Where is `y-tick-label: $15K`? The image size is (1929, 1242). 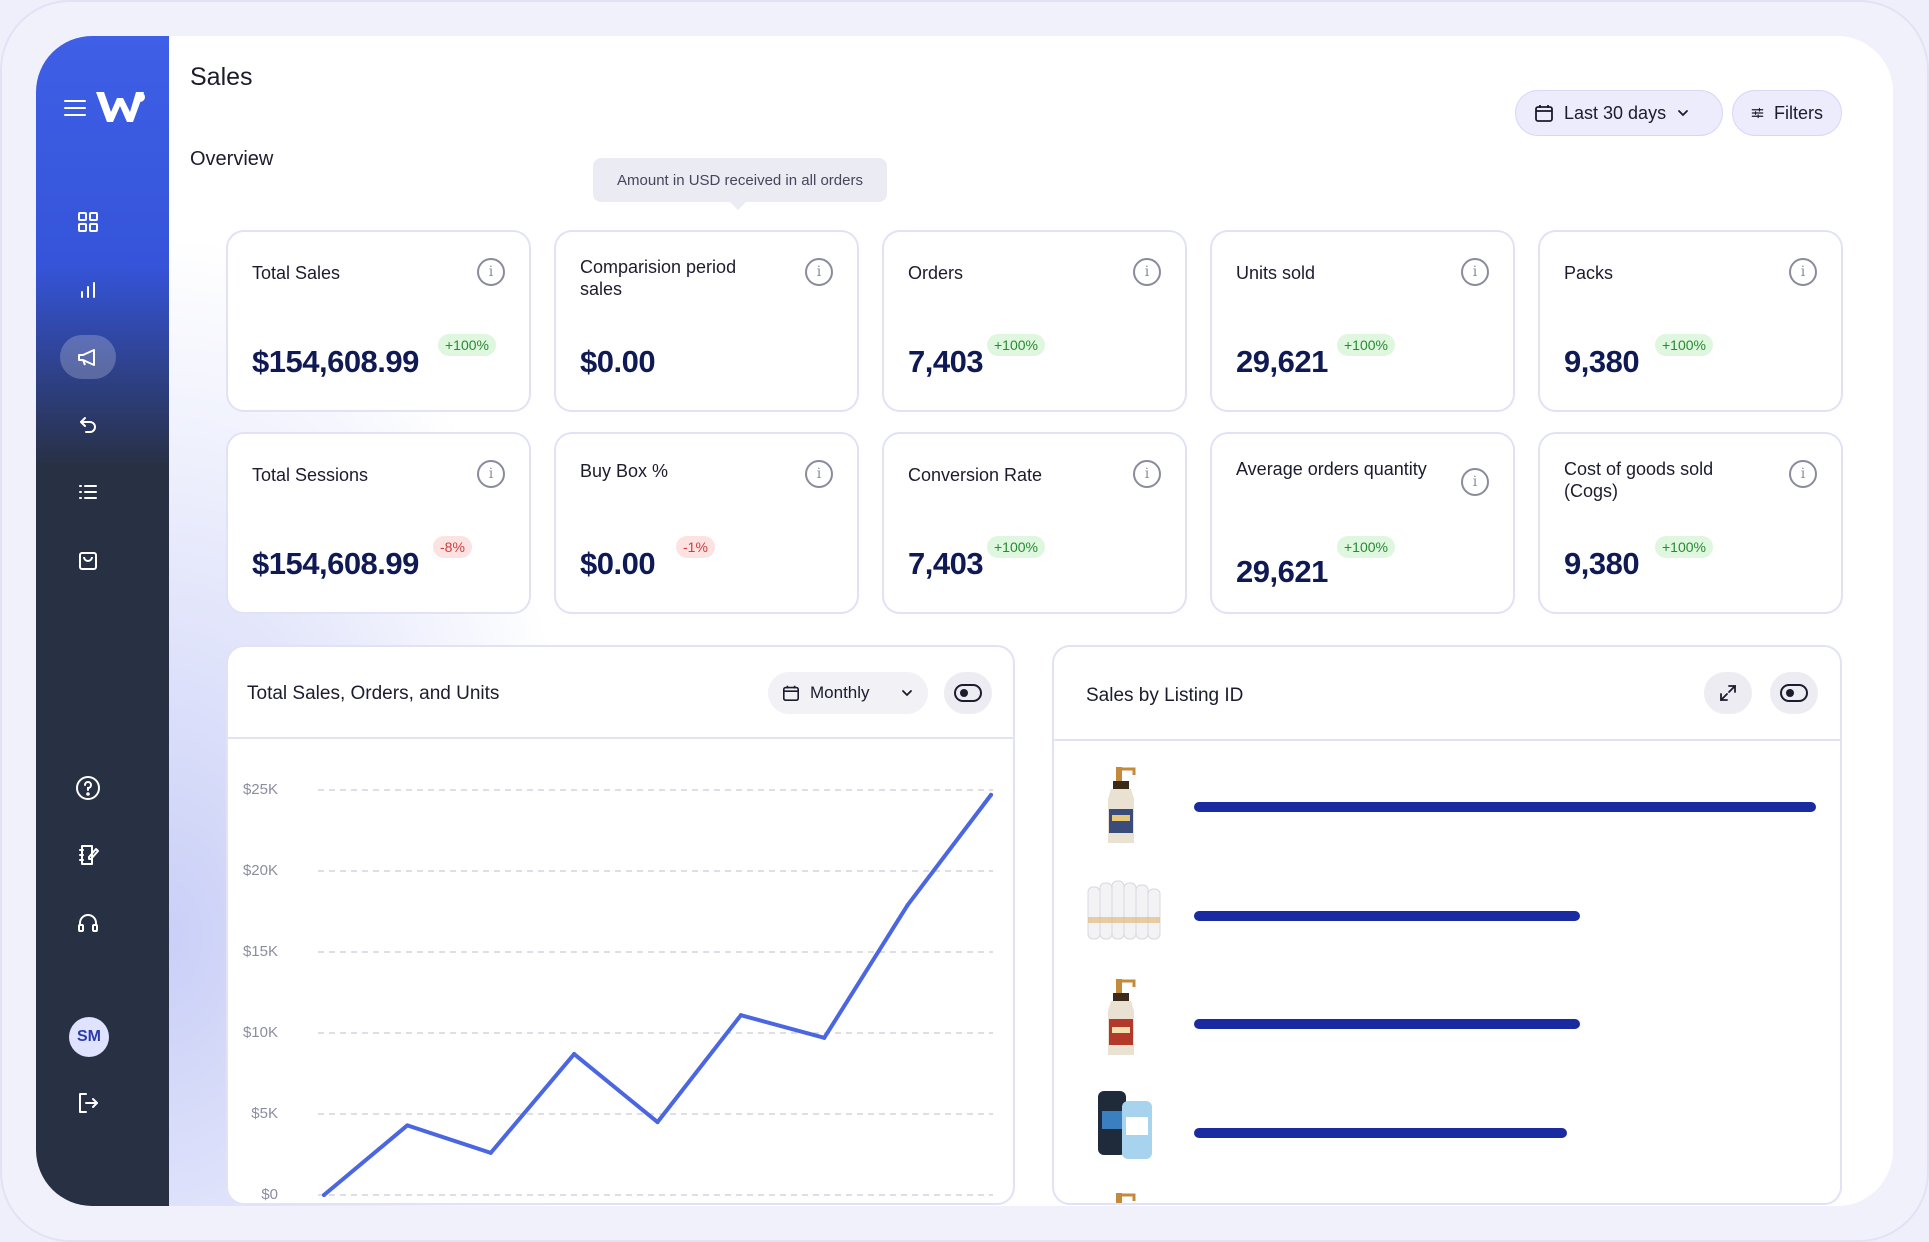
y-tick-label: $15K is located at coordinates (260, 951).